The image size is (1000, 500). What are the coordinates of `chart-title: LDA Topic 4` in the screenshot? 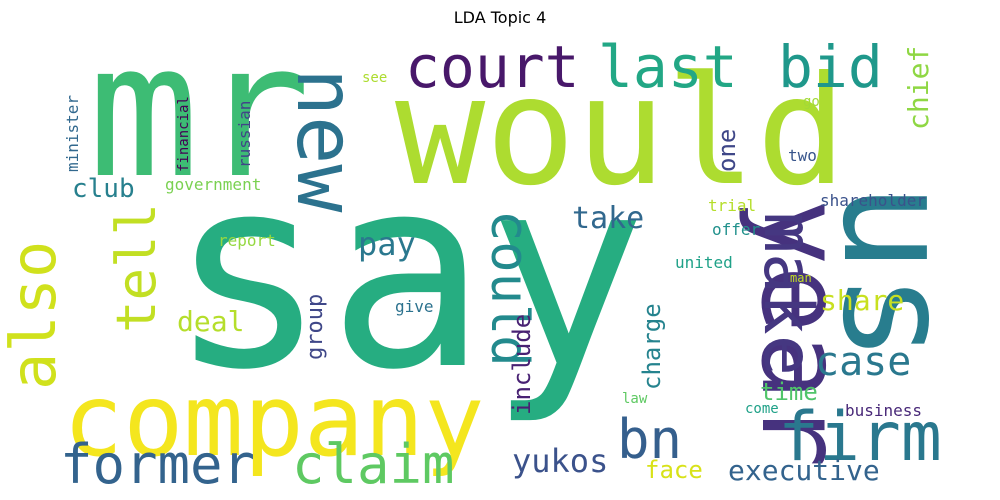 It's located at (500, 17).